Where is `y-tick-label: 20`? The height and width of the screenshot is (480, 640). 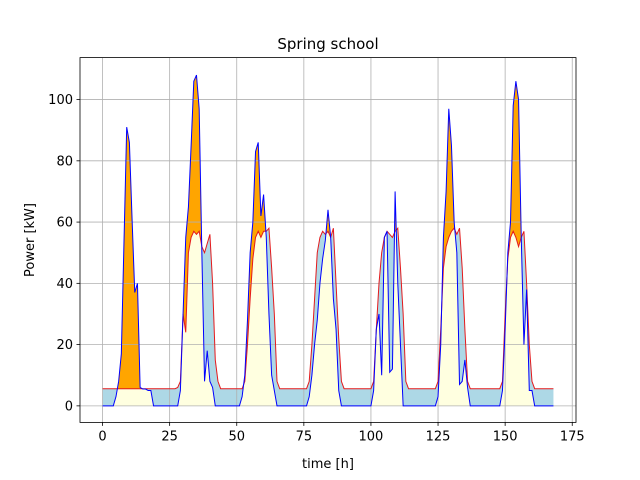
y-tick-label: 20 is located at coordinates (64, 345).